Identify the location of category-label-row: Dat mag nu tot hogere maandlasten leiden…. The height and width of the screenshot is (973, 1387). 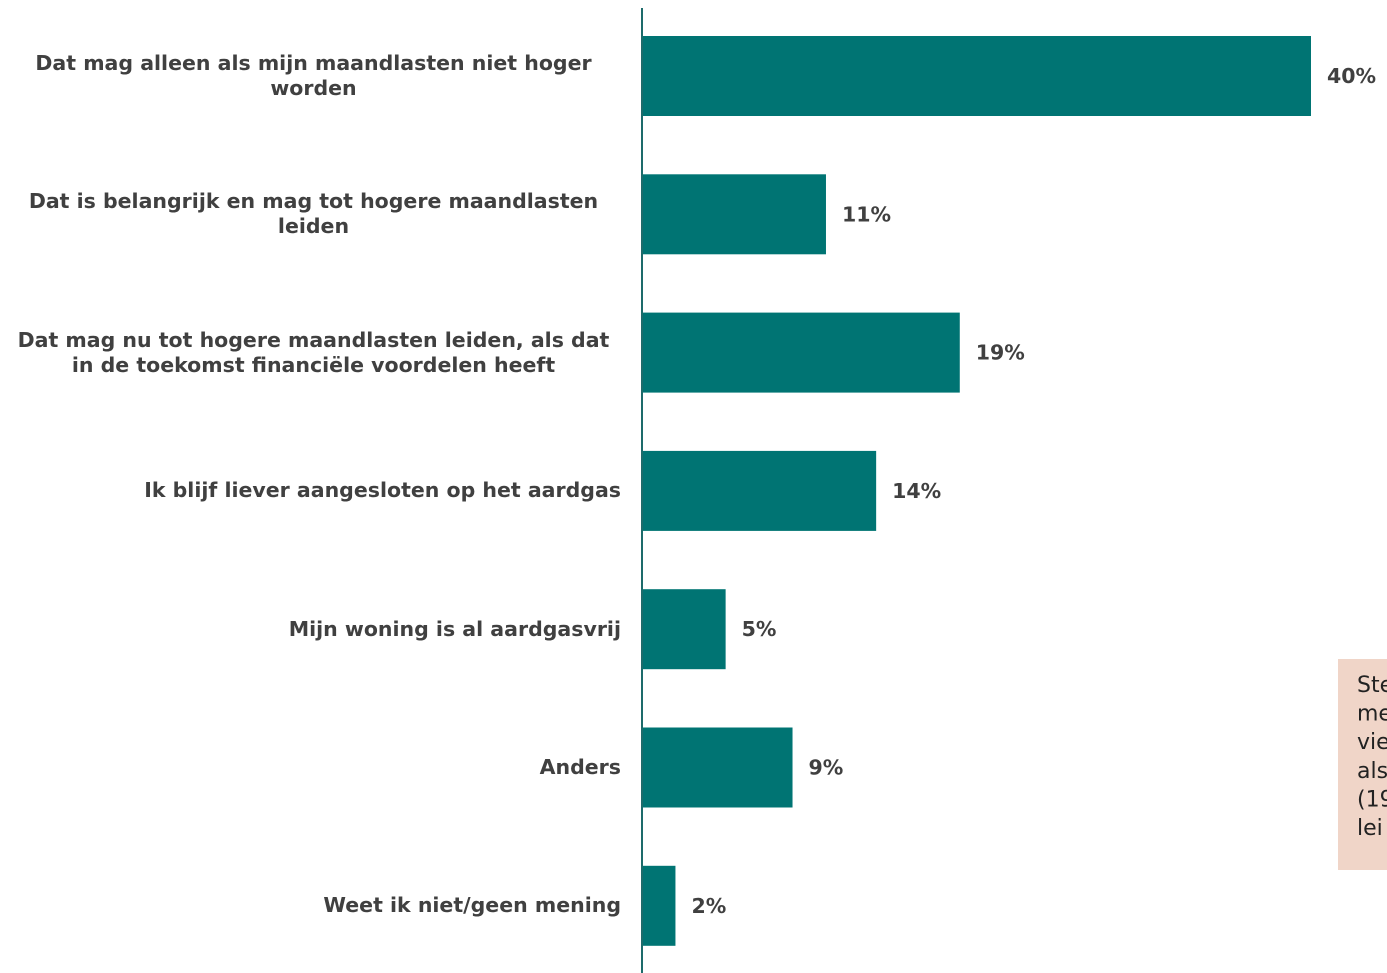
(311, 353).